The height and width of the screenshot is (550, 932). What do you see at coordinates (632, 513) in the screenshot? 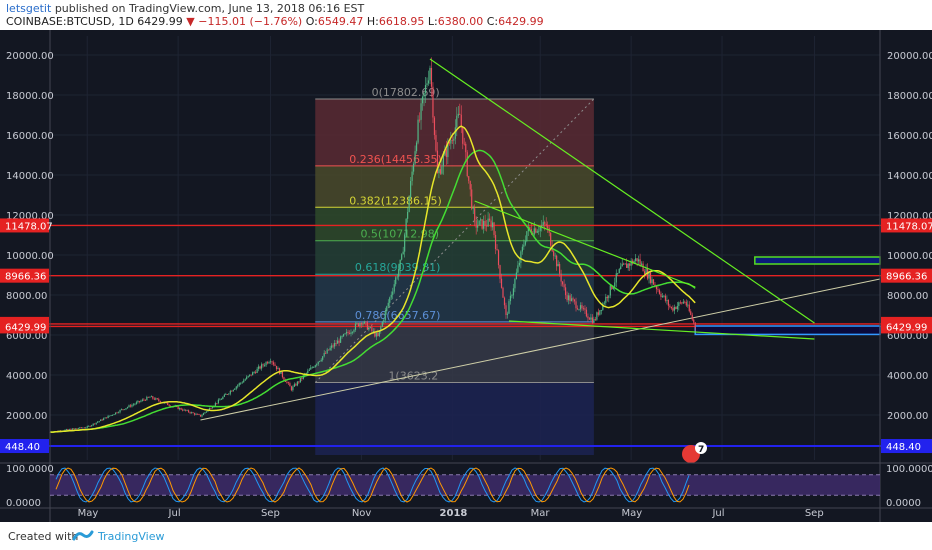
I see `x-tick-label: May` at bounding box center [632, 513].